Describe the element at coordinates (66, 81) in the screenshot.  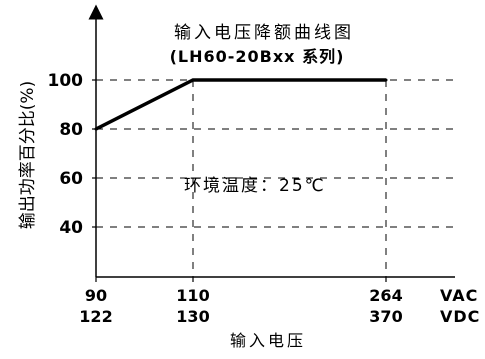
I see `y-tick-label-100: 100` at that location.